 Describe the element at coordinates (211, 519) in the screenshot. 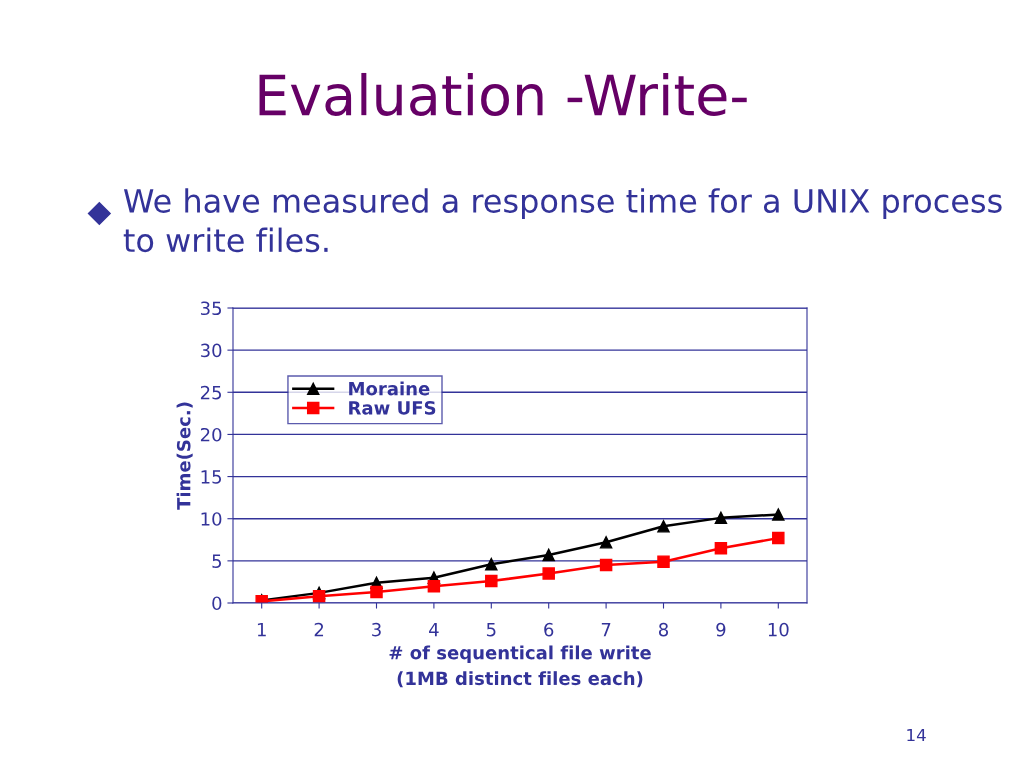

I see `y-tick-label: 10` at that location.